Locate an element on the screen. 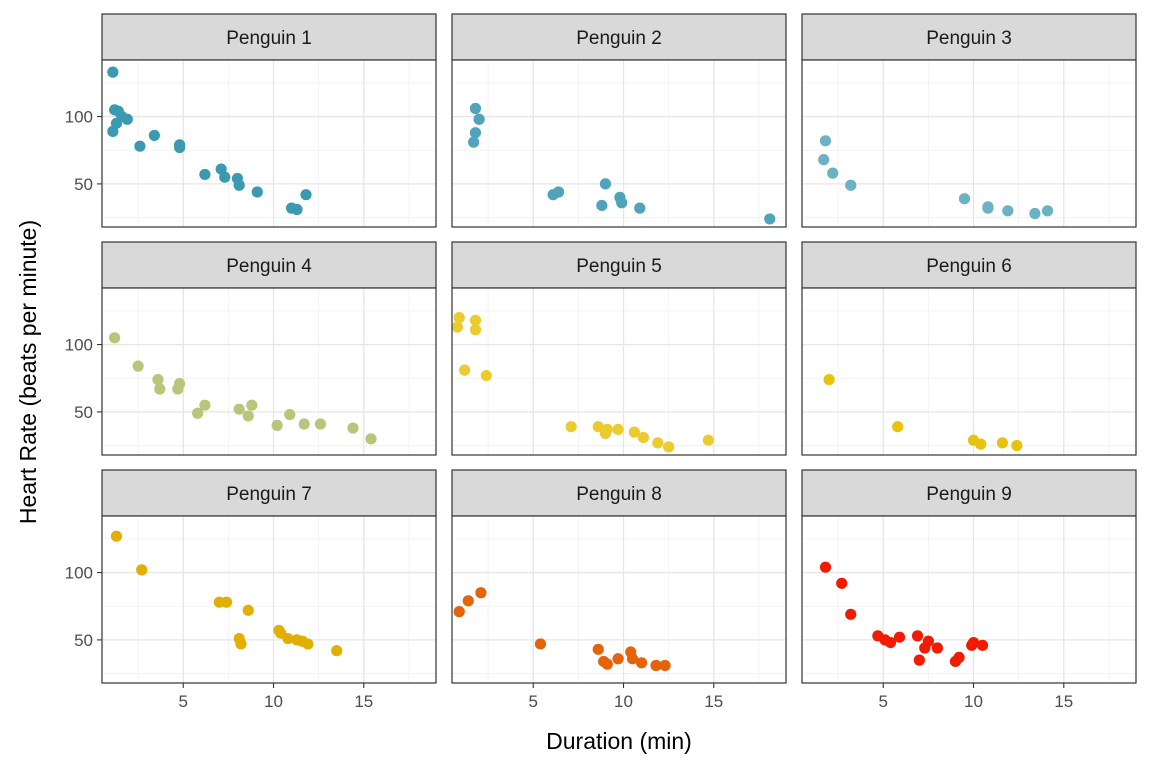 Image resolution: width=1152 pixels, height=768 pixels. facet-panel: Penguin 9 is located at coordinates (969, 576).